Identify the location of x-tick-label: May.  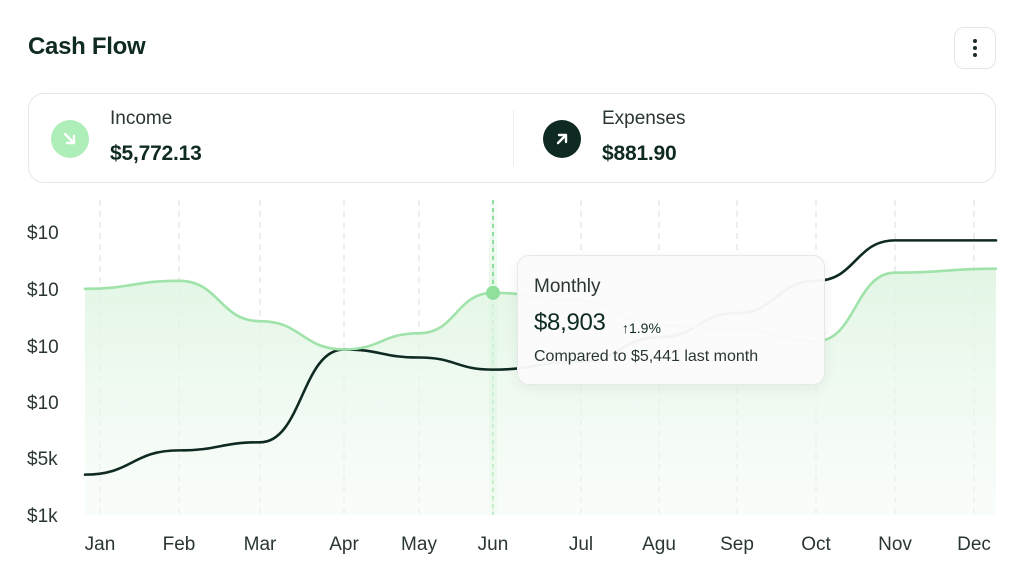
(419, 544).